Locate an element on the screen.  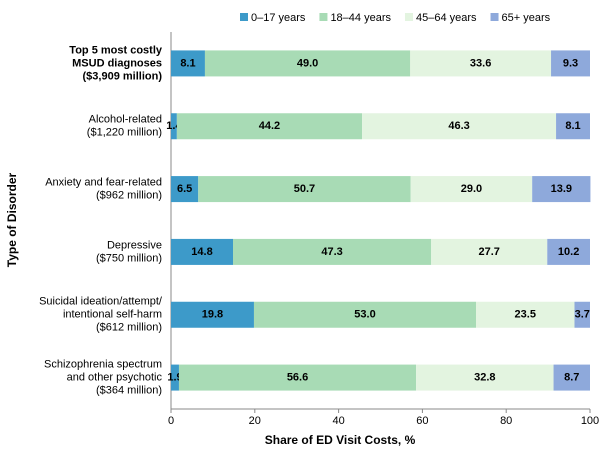
data-label: 19.8 is located at coordinates (212, 315).